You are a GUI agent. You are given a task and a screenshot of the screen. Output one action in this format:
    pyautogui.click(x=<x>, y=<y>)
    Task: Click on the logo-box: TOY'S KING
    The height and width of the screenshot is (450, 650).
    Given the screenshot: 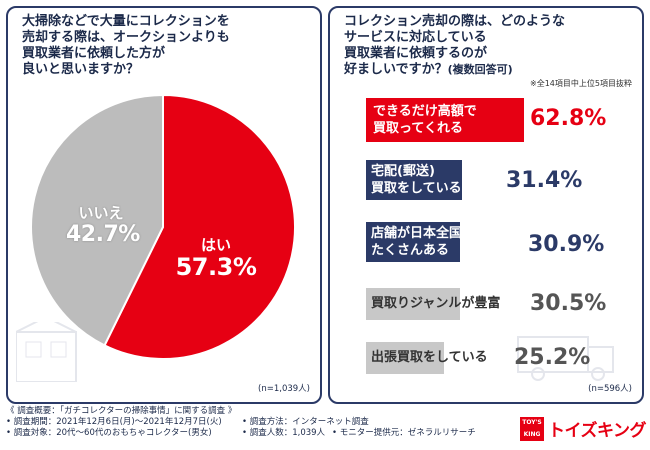 What is the action you would take?
    pyautogui.click(x=532, y=429)
    